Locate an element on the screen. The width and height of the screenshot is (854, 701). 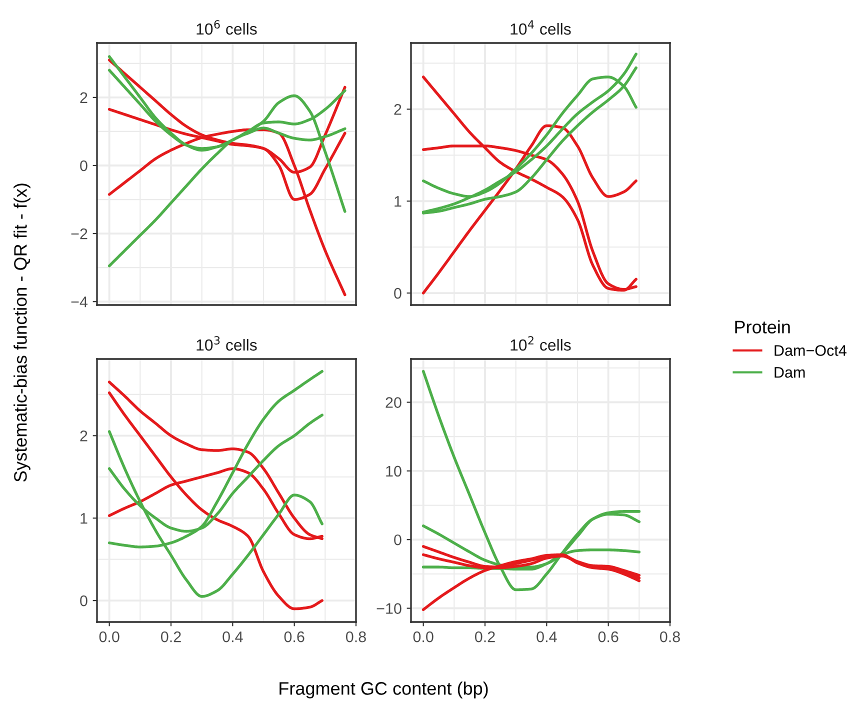
y-tick-label: −2 is located at coordinates (79, 234).